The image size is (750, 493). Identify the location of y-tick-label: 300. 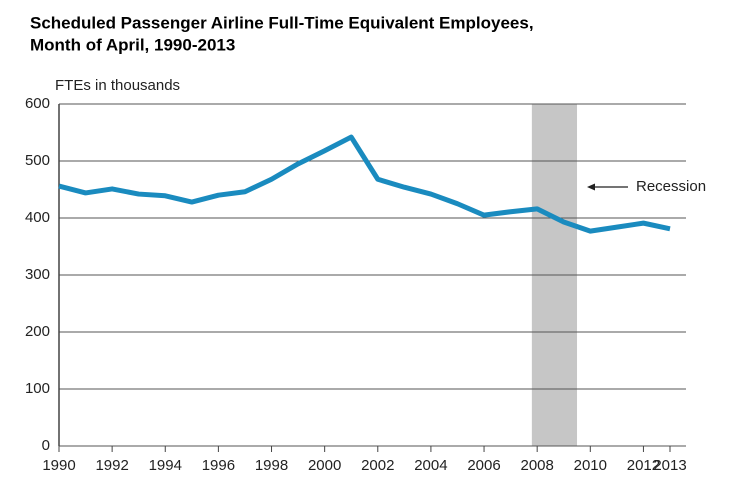
(37, 274).